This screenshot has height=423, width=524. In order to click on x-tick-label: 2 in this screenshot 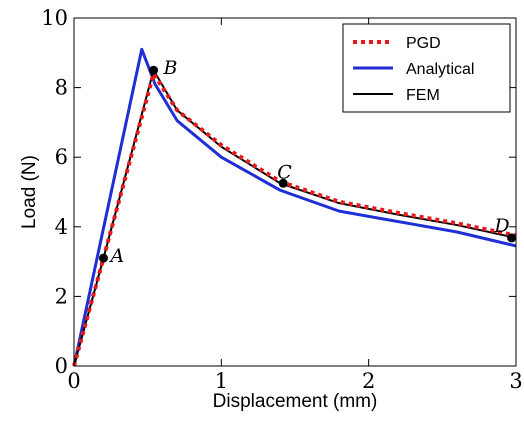, I will do `click(368, 381)`.